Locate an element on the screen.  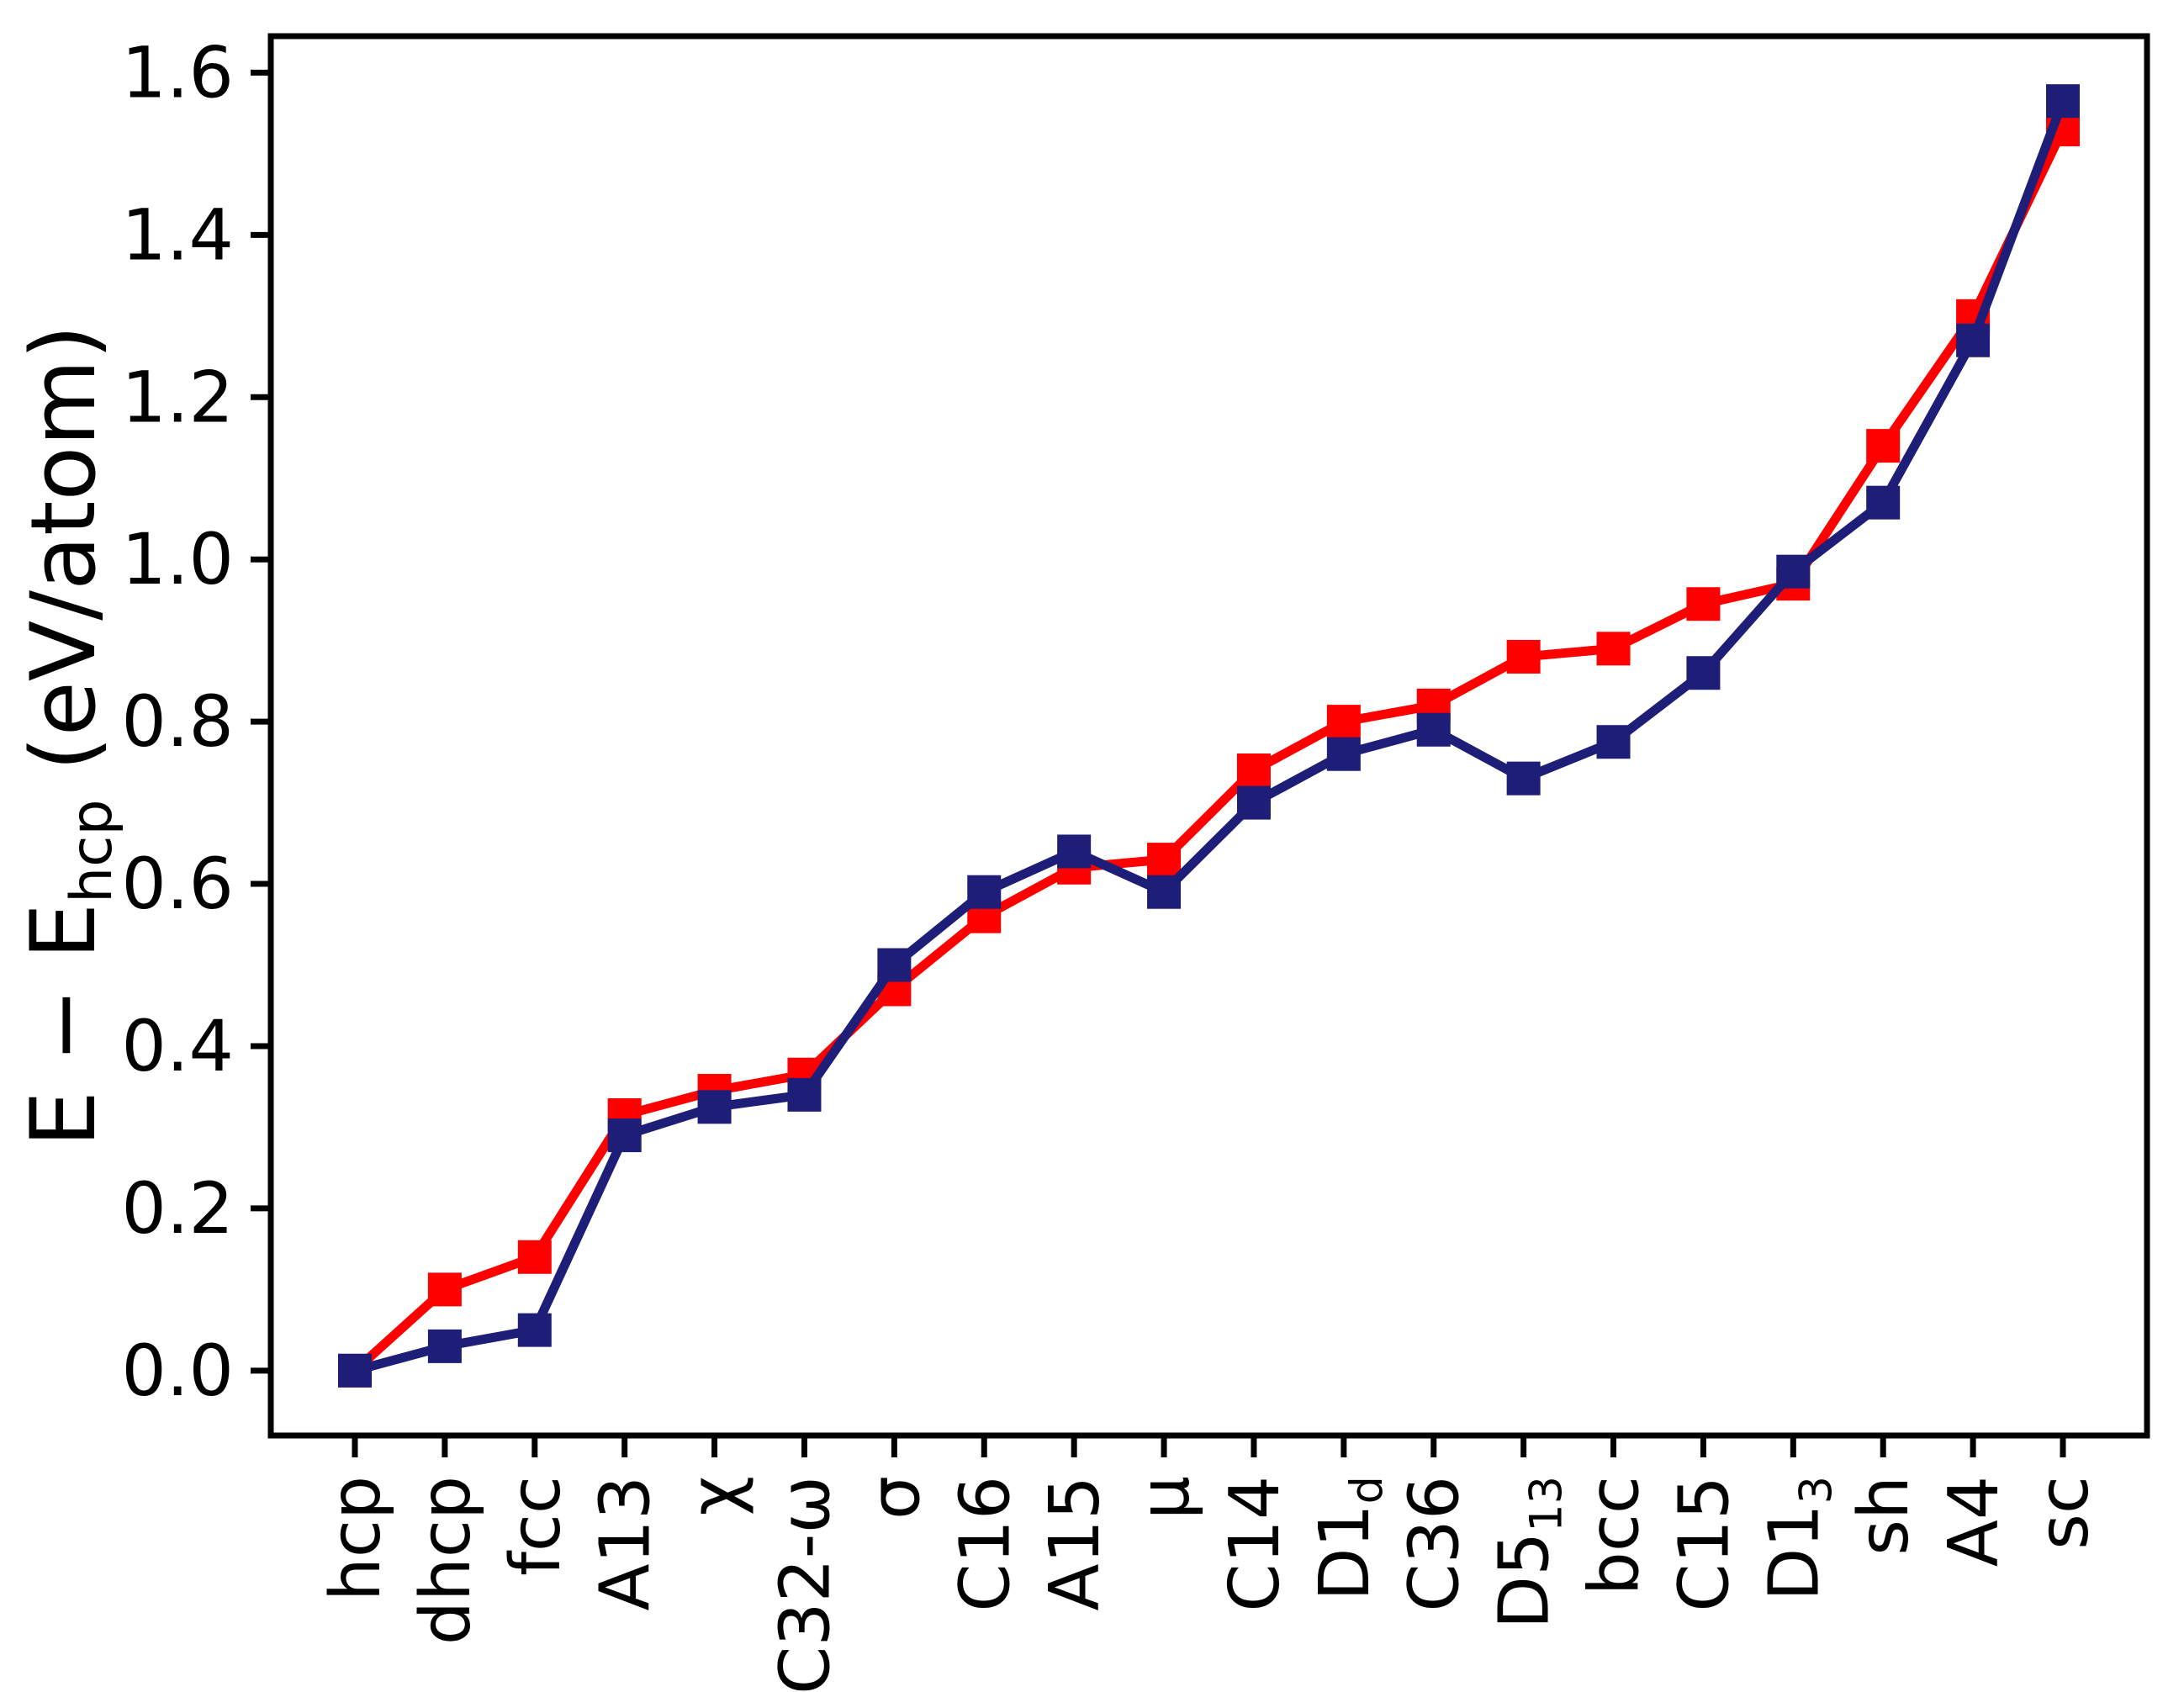
y-axis-tick-label: 0.0 is located at coordinates (177, 1371).